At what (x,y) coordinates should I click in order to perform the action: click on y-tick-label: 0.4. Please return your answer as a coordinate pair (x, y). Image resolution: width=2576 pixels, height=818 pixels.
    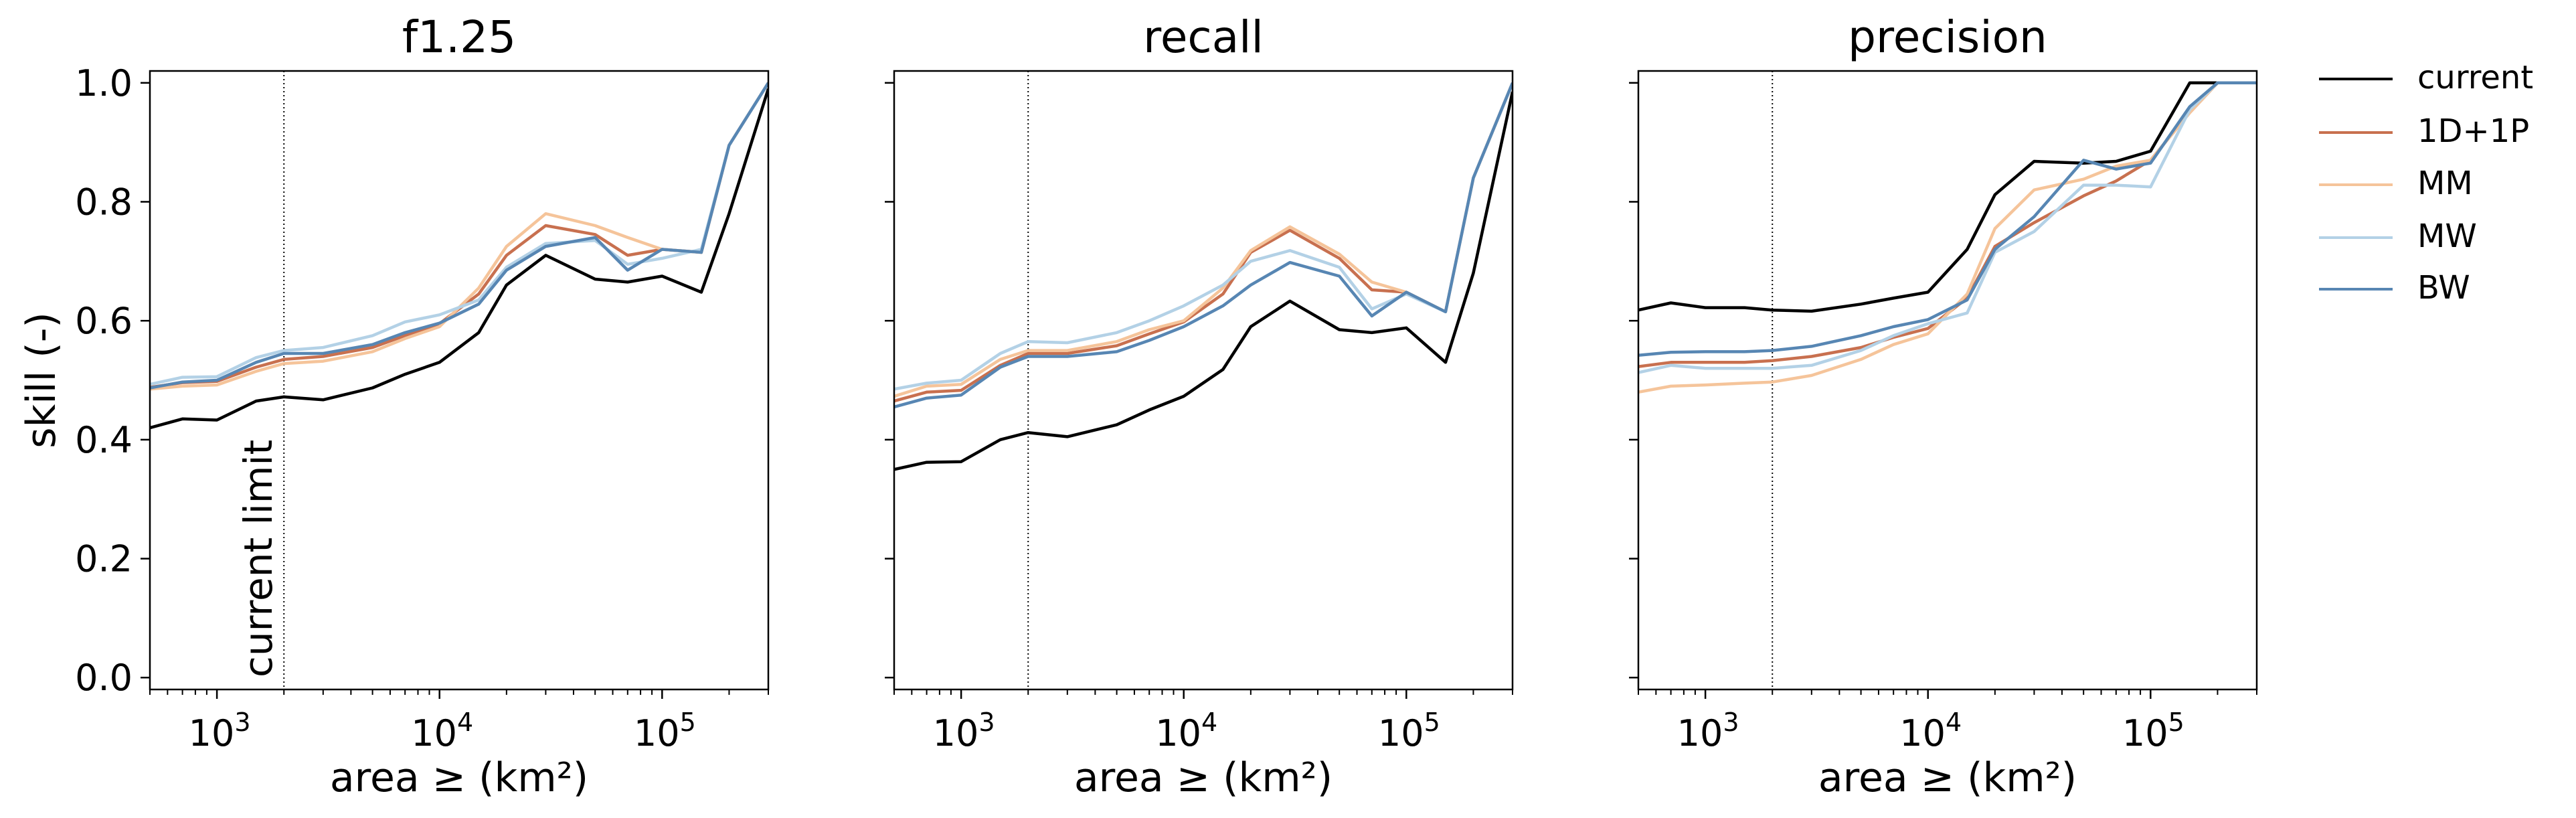
    Looking at the image, I should click on (104, 440).